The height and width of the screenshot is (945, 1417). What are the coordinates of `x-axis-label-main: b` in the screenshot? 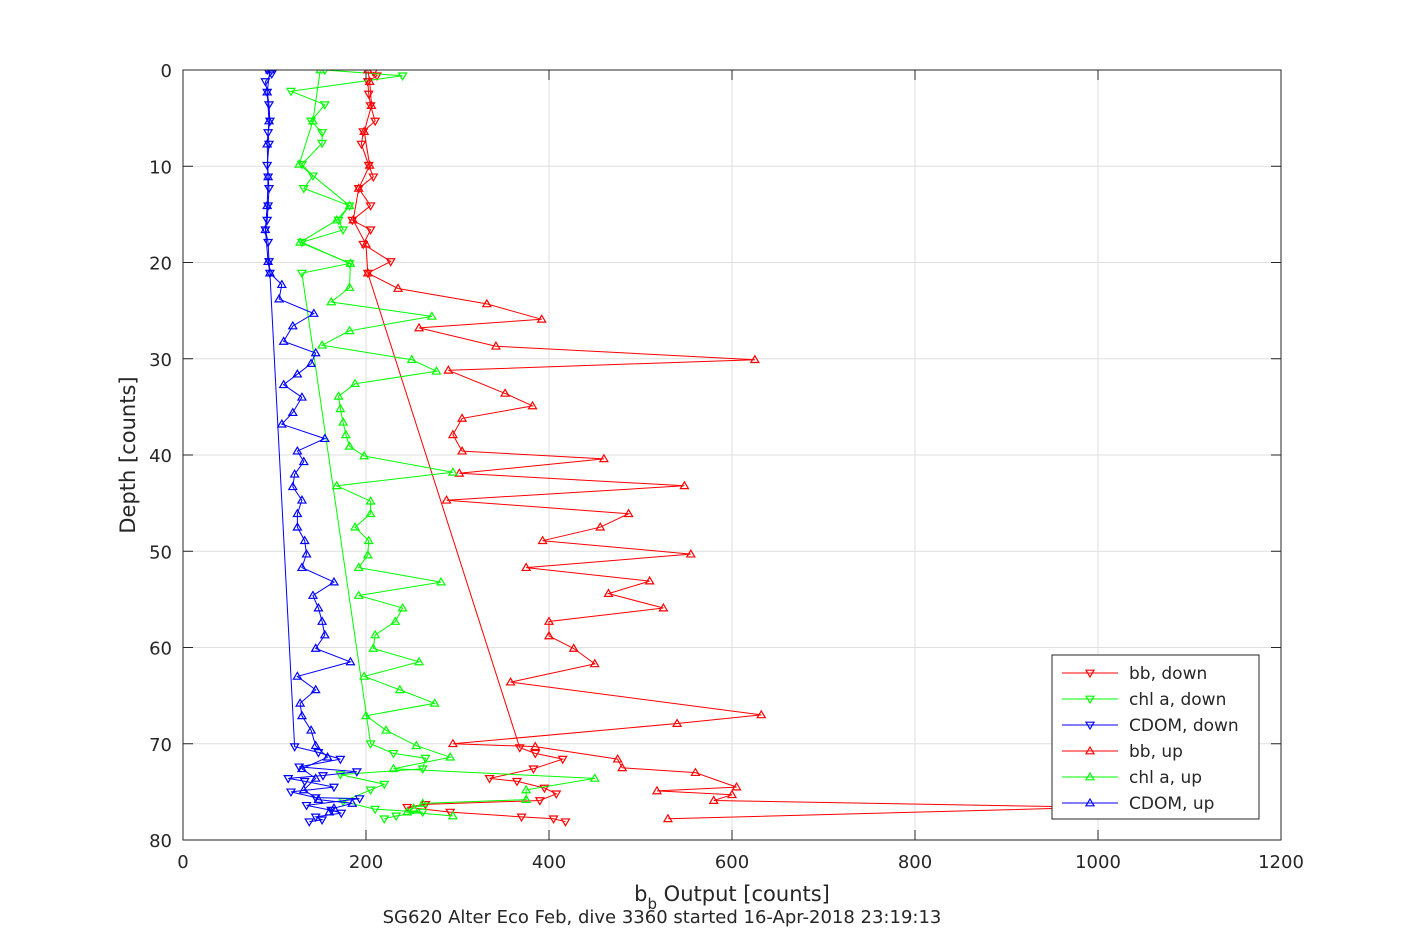 It's located at (640, 894).